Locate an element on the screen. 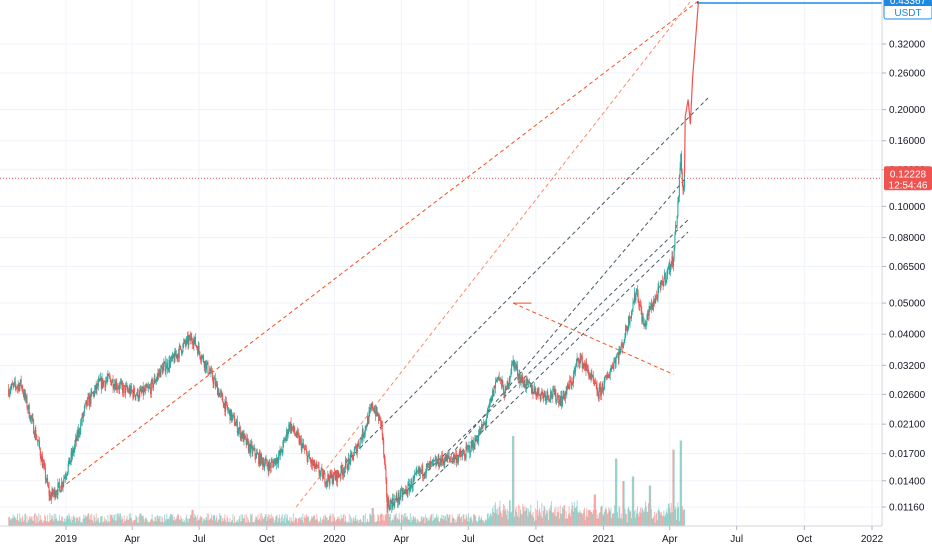 This screenshot has height=555, width=932. price-tick-label: 0.06500 is located at coordinates (907, 267).